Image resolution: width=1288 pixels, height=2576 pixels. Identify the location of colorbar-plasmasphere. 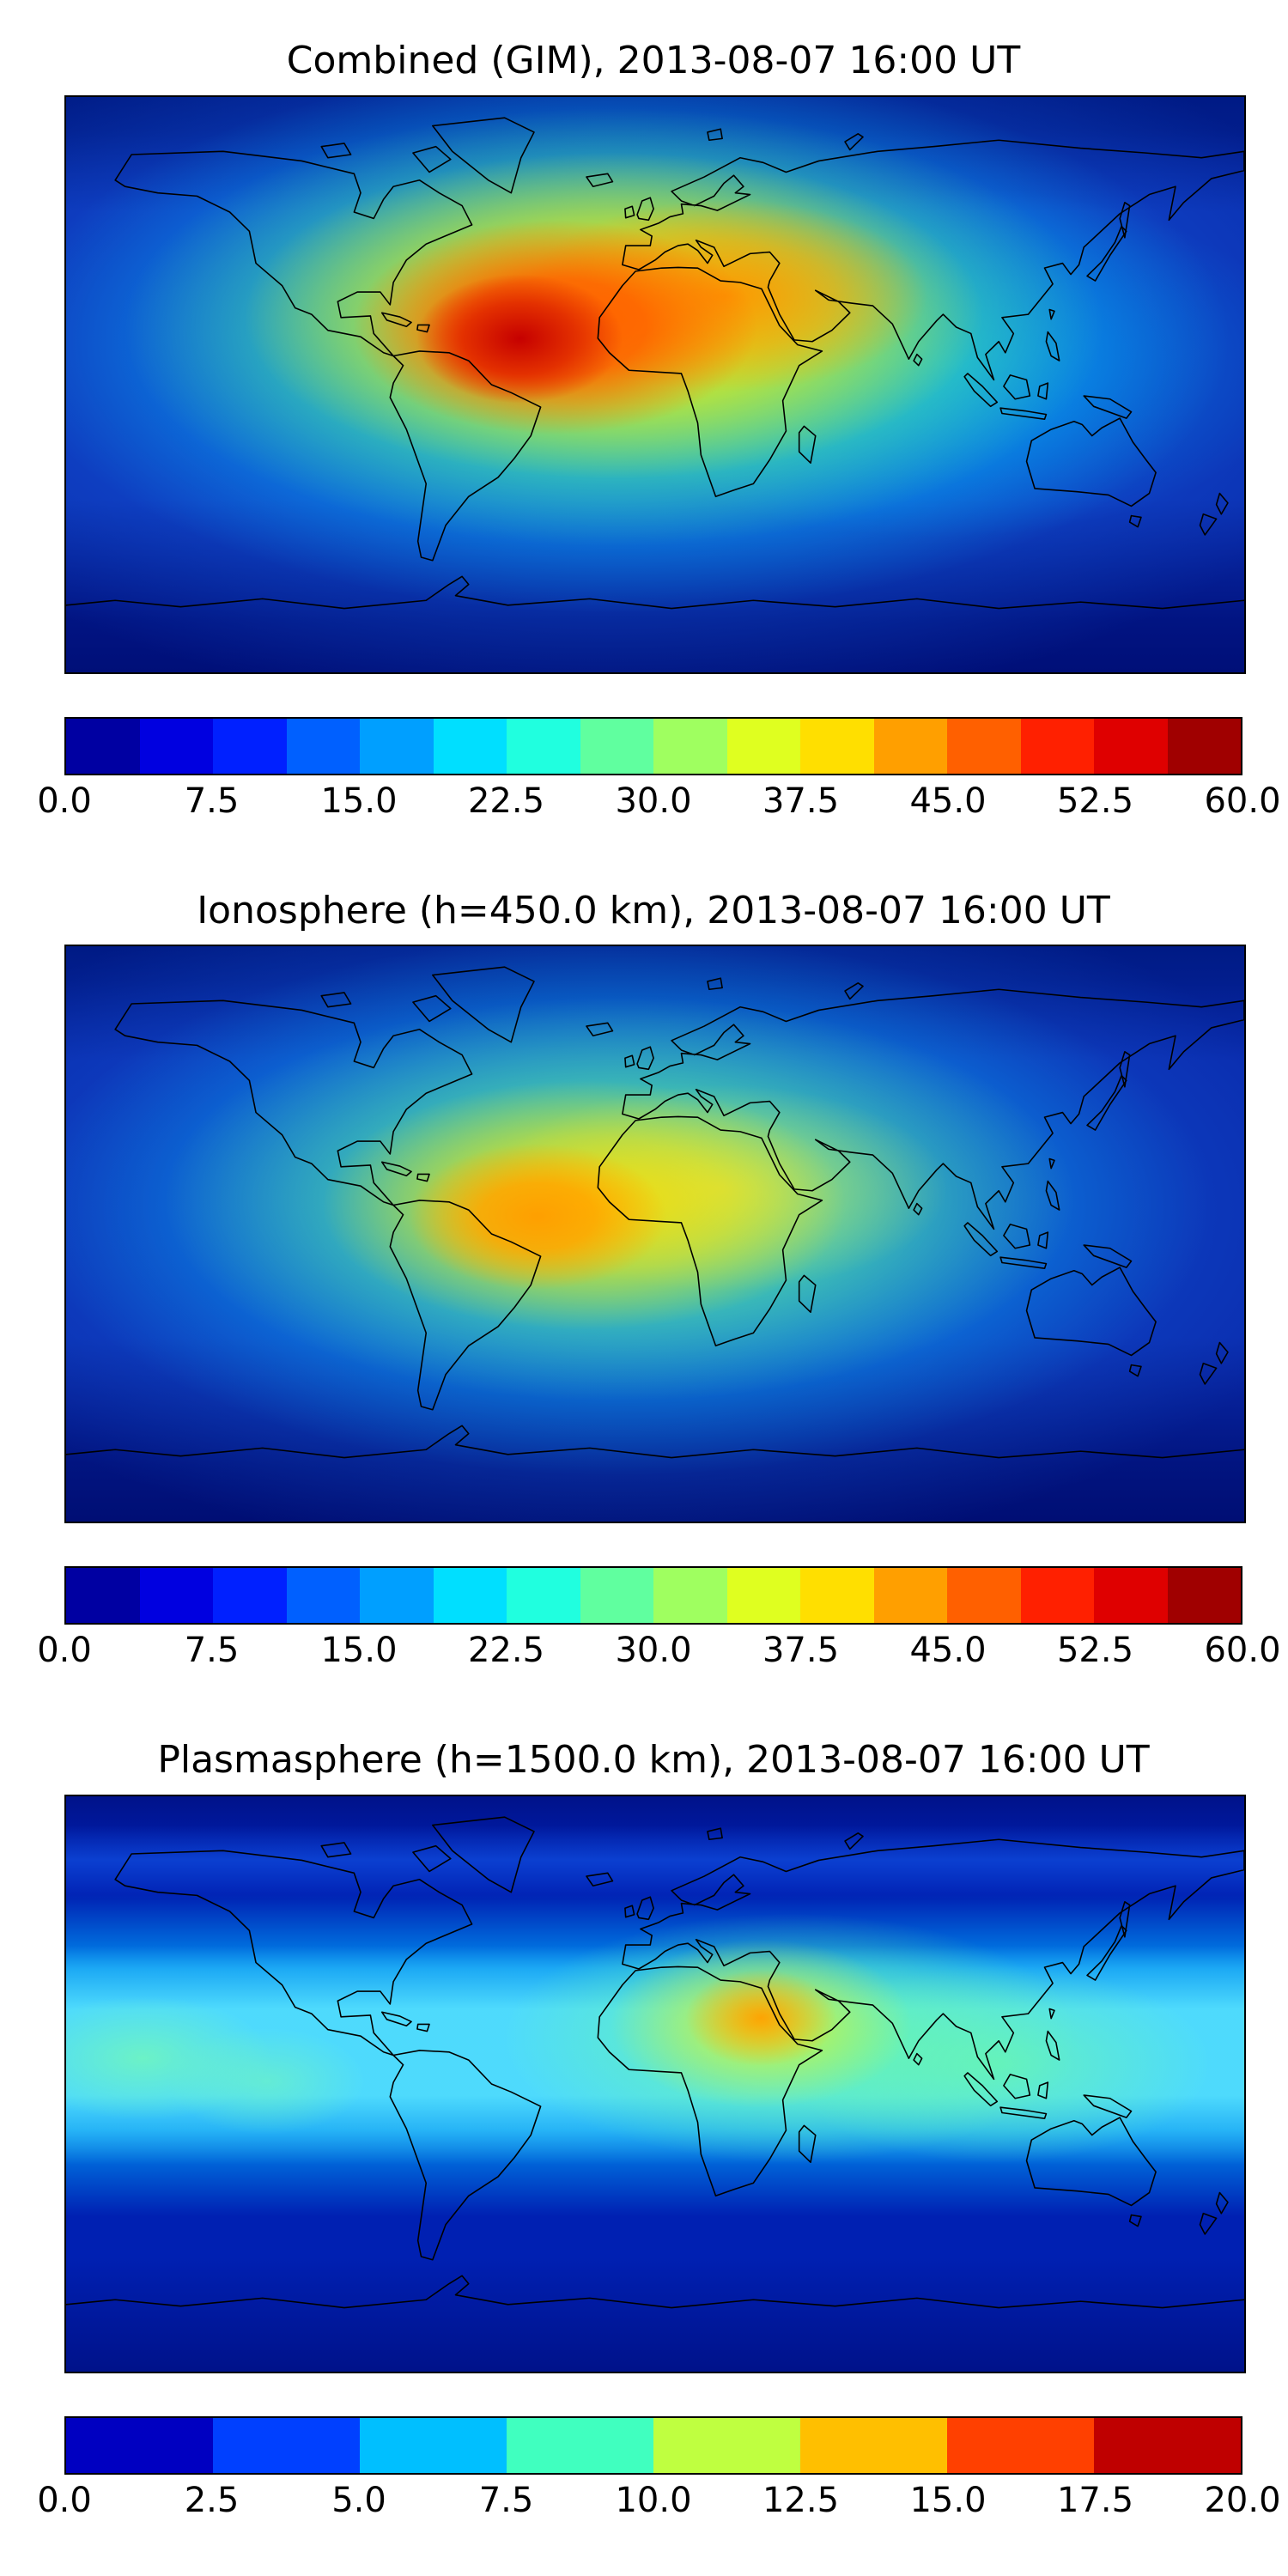
(653, 2445).